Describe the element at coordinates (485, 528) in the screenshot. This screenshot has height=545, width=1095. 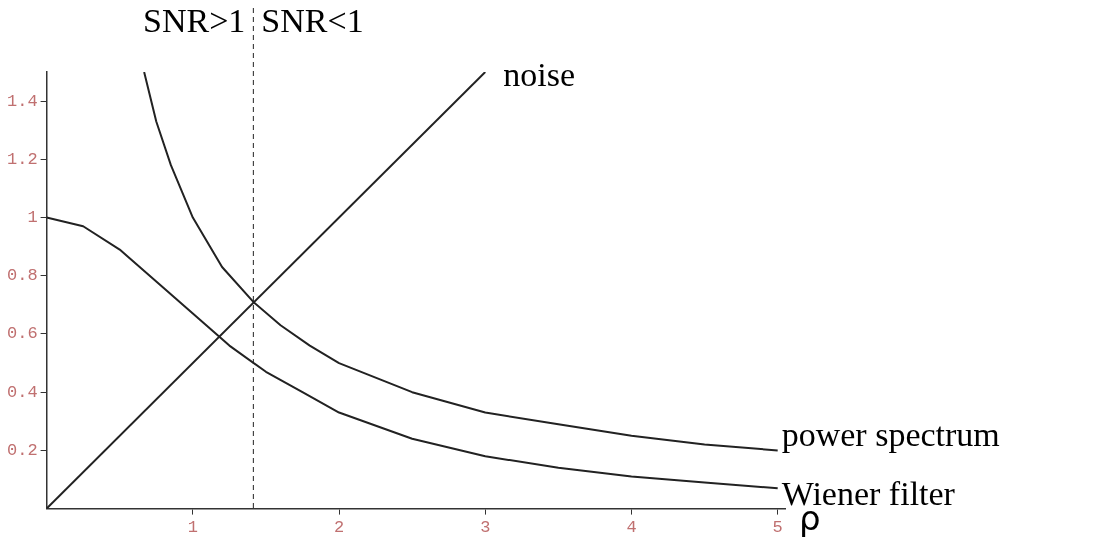
I see `x-tick-label: 3` at that location.